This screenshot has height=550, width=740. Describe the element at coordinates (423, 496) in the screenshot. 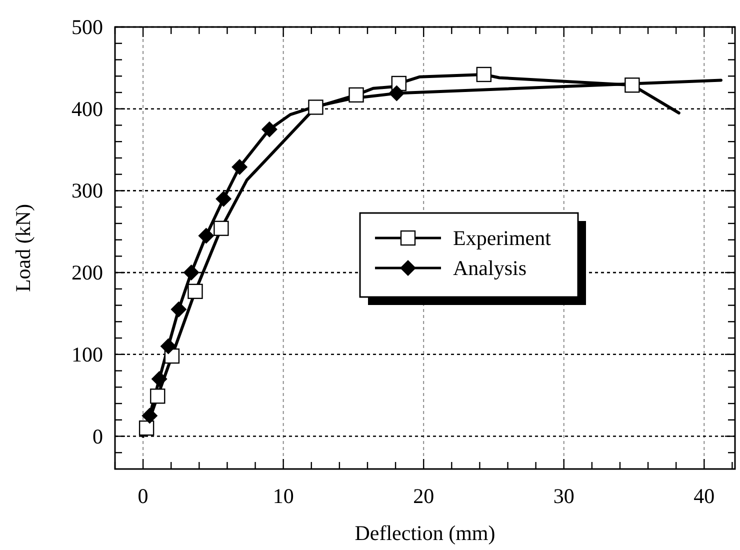

I see `x-tick-label: 20` at that location.